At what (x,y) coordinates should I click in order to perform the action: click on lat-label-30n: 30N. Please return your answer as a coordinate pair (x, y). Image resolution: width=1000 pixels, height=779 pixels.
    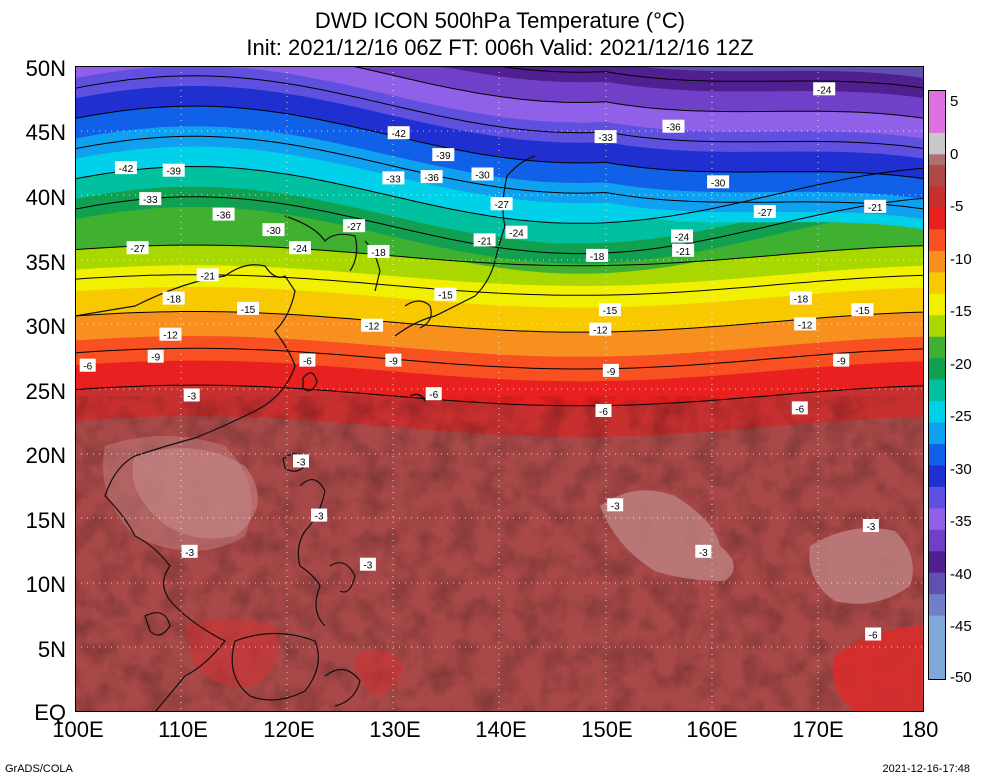
    Looking at the image, I should click on (45, 326).